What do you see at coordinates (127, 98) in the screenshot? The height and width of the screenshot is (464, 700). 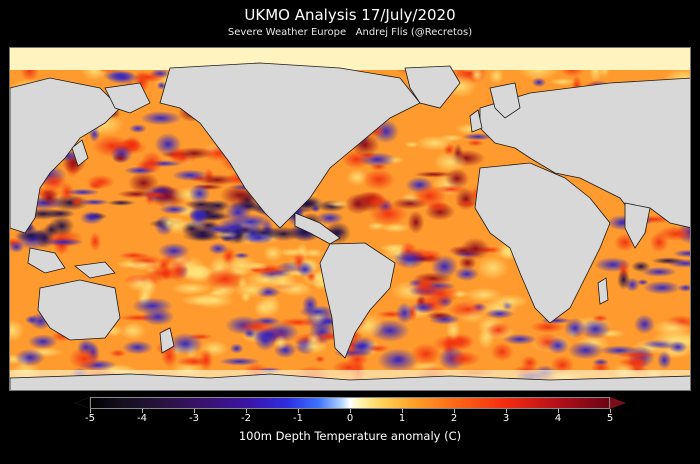 I see `kamchatka-landmass` at bounding box center [127, 98].